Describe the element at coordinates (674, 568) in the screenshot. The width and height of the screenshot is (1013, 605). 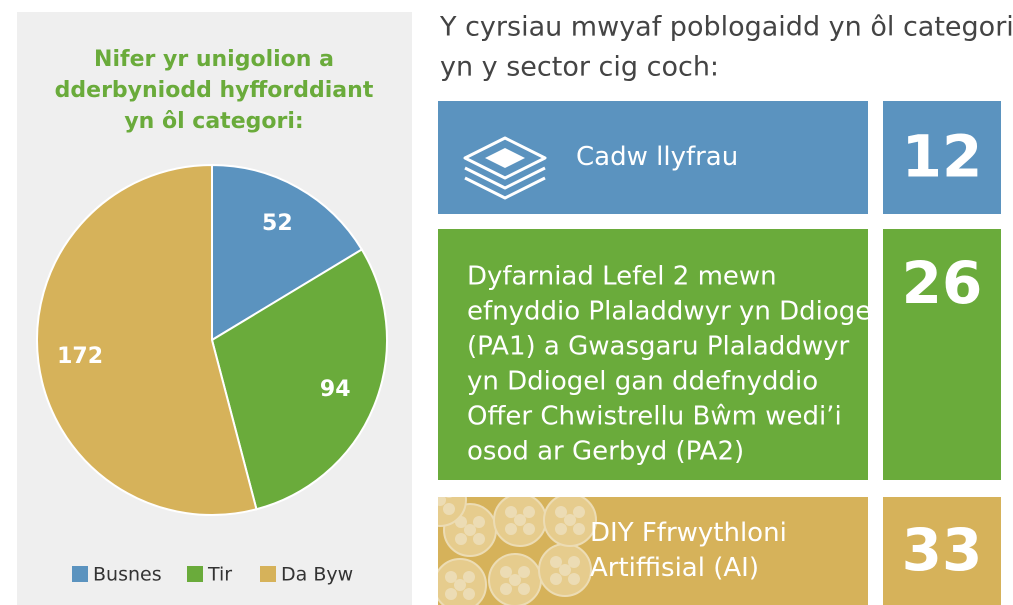
I see `course-label: Artiffisial (AI)` at that location.